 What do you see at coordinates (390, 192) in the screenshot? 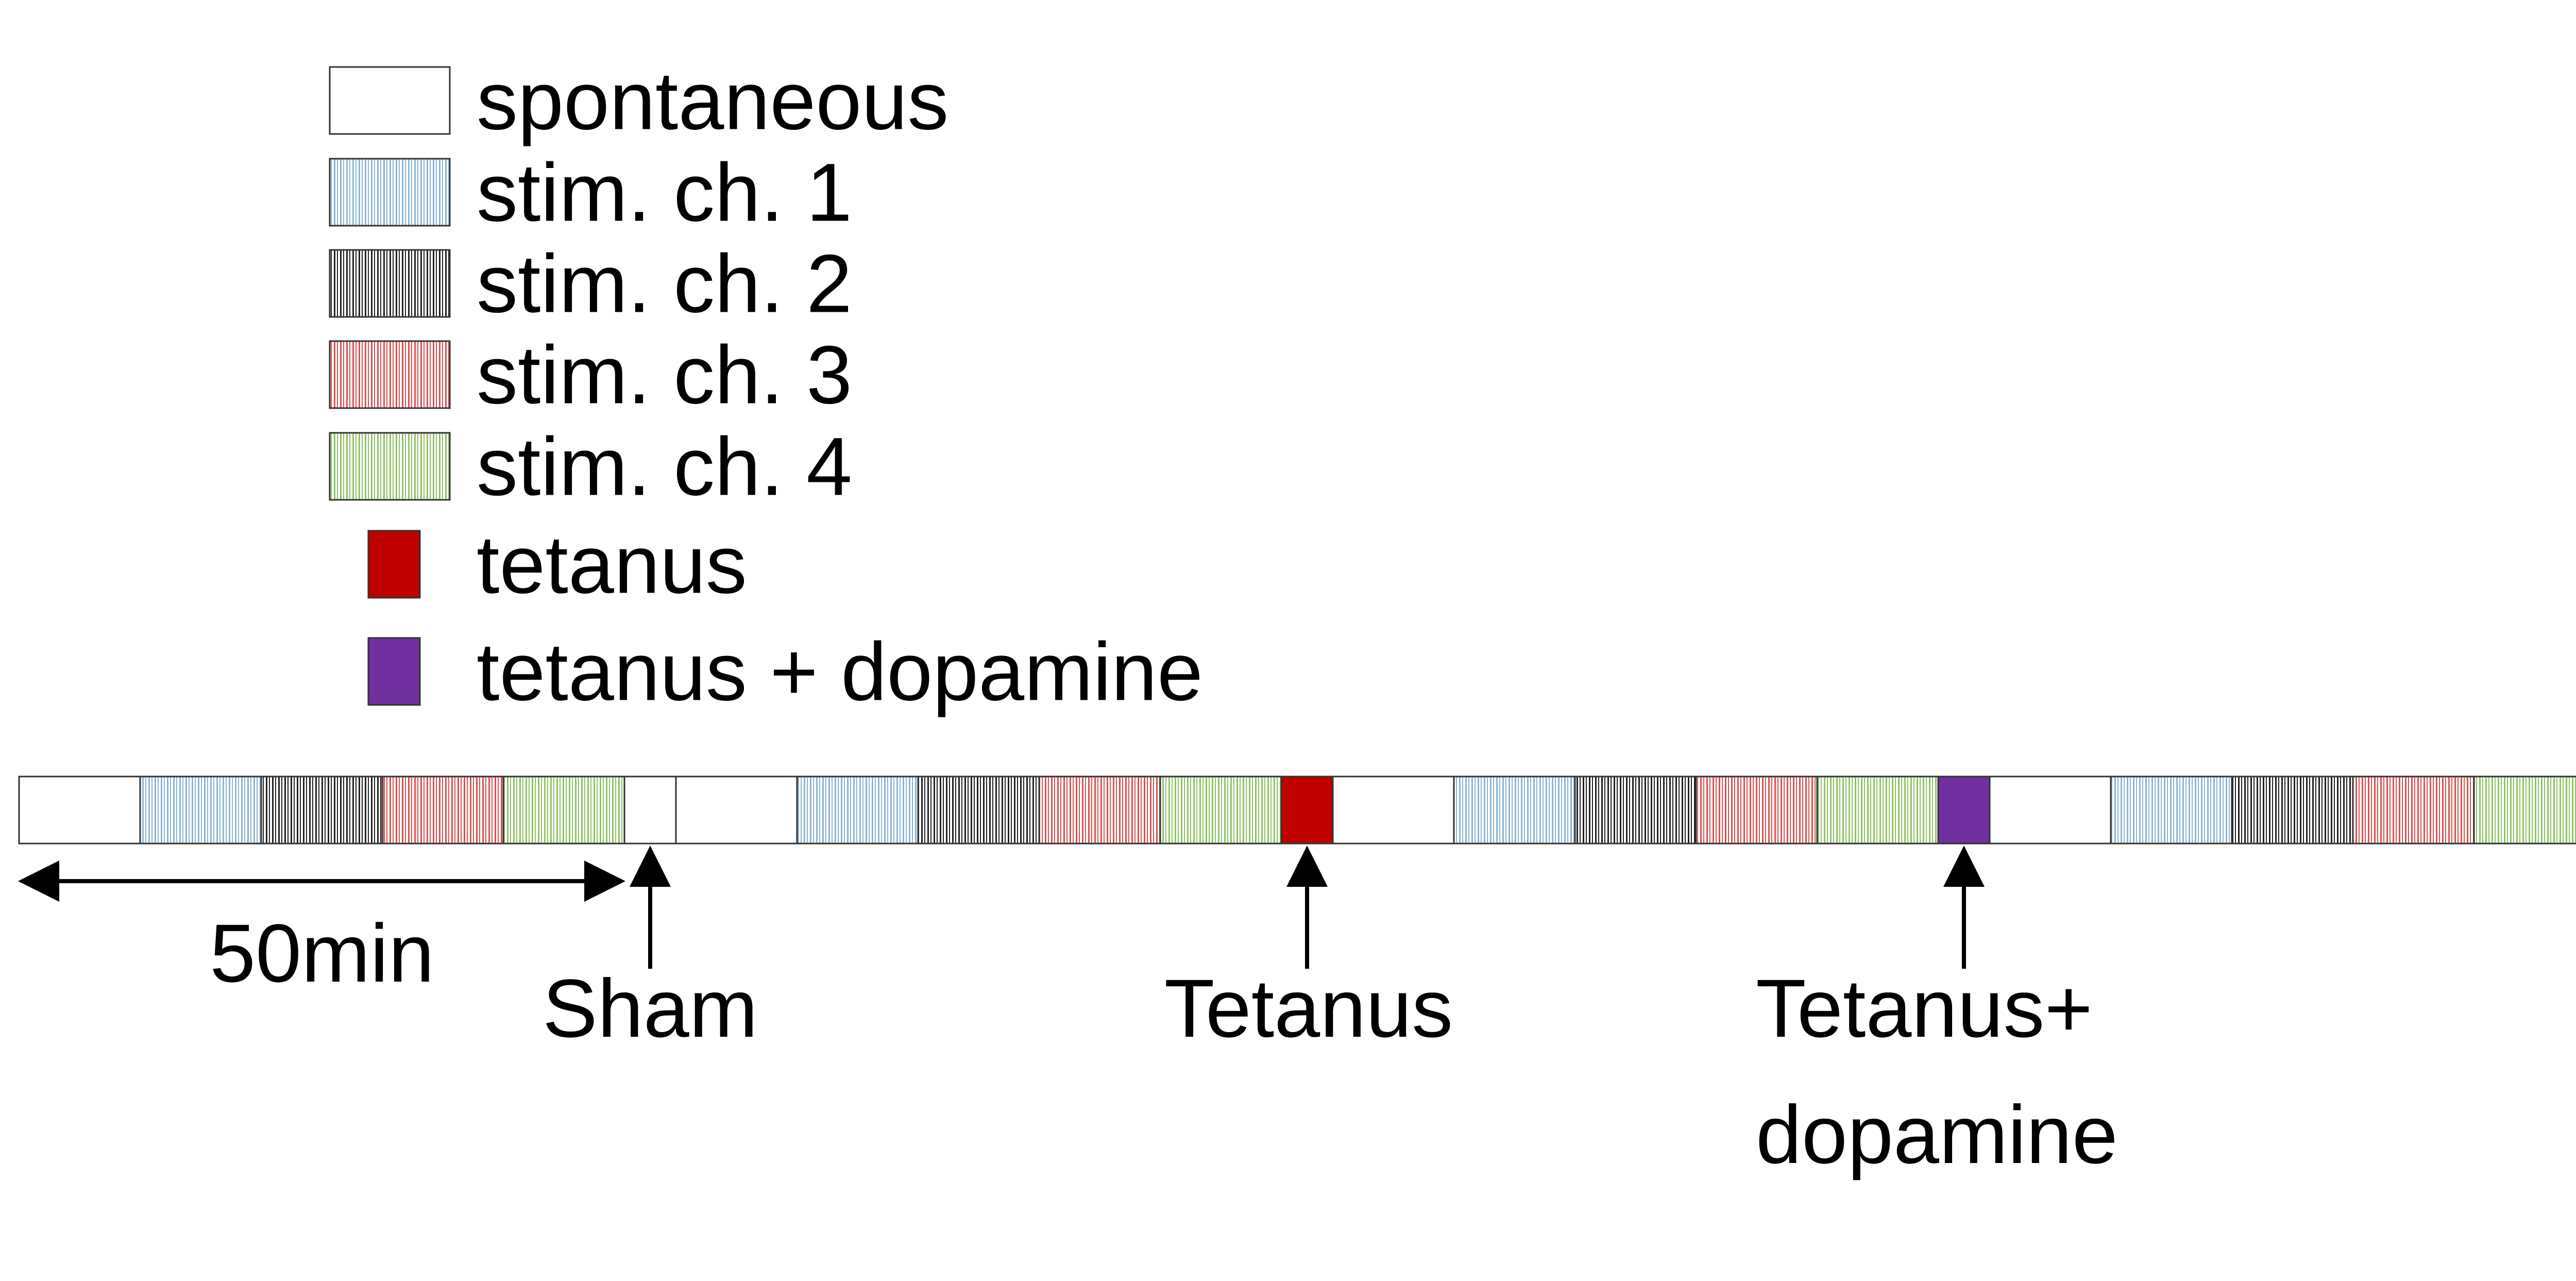
I see `legend-swatch-stim1` at bounding box center [390, 192].